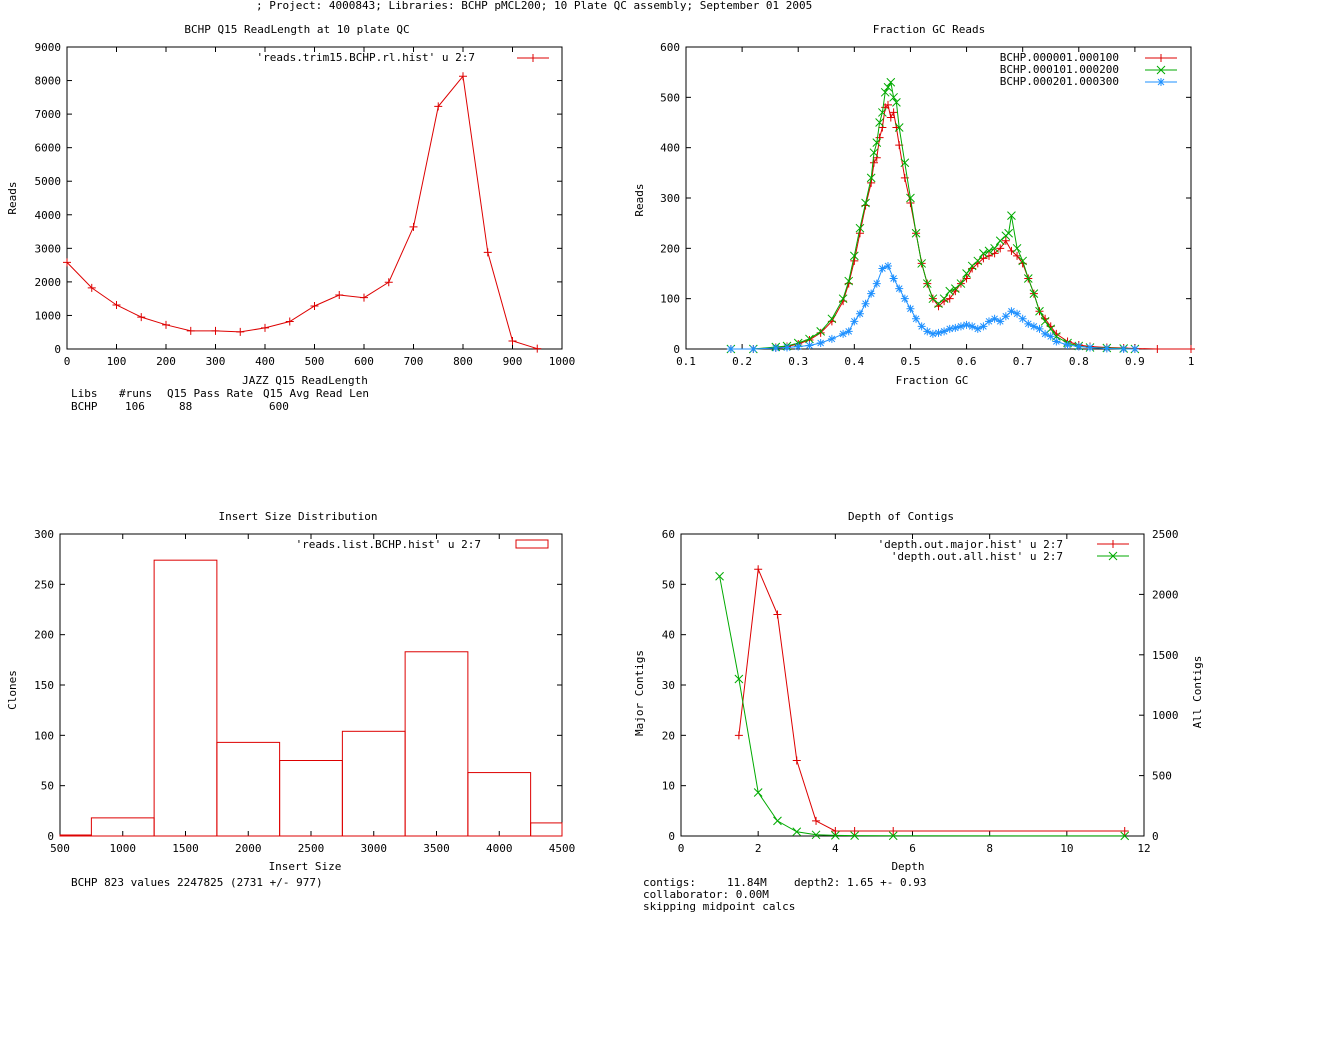  Describe the element at coordinates (670, 148) in the screenshot. I see `gc-ytick-label: 400` at that location.